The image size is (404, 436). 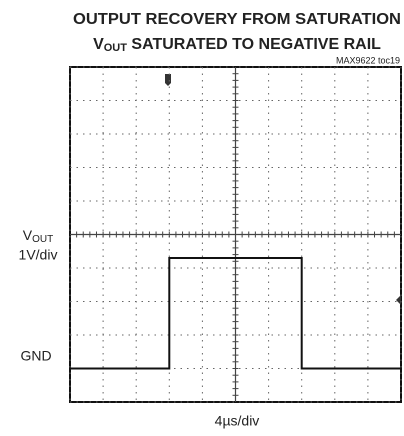 What do you see at coordinates (168, 80) in the screenshot?
I see `trigger-marker` at bounding box center [168, 80].